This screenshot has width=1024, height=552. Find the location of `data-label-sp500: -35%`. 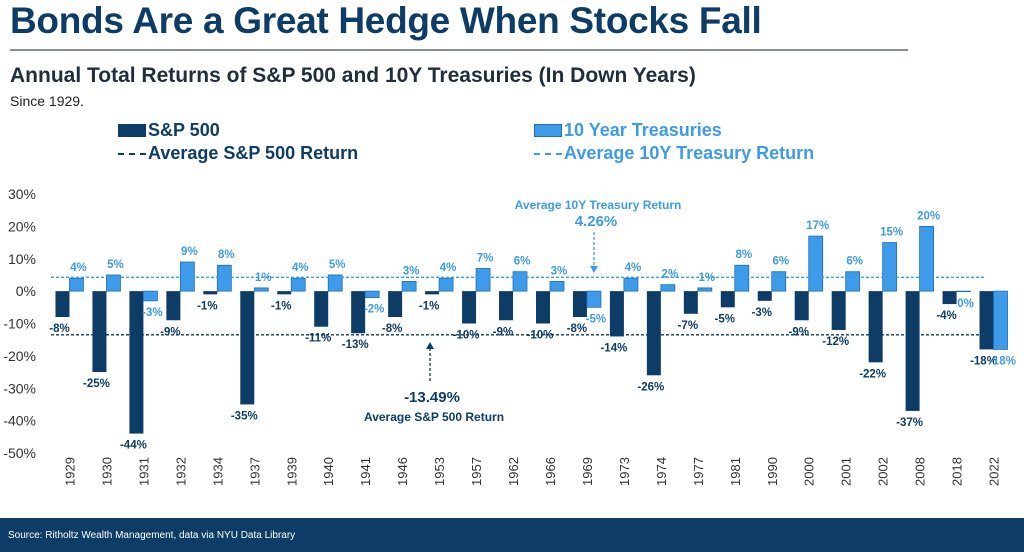

data-label-sp500: -35% is located at coordinates (244, 416).